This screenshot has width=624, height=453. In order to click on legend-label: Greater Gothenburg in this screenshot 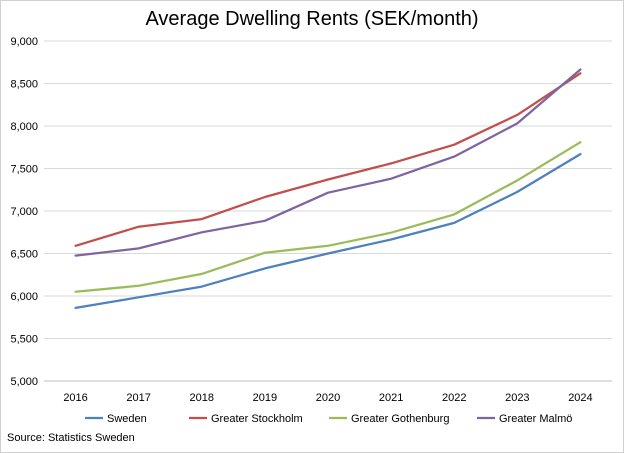, I will do `click(400, 419)`.